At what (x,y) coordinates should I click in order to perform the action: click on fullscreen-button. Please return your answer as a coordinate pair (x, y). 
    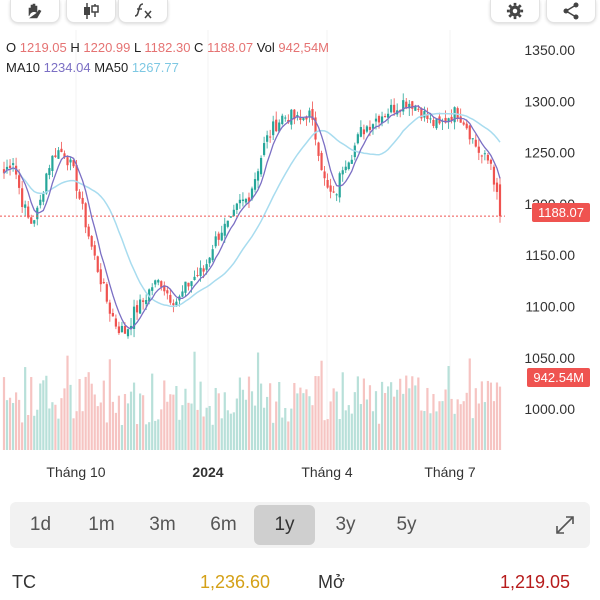
    Looking at the image, I should click on (565, 527).